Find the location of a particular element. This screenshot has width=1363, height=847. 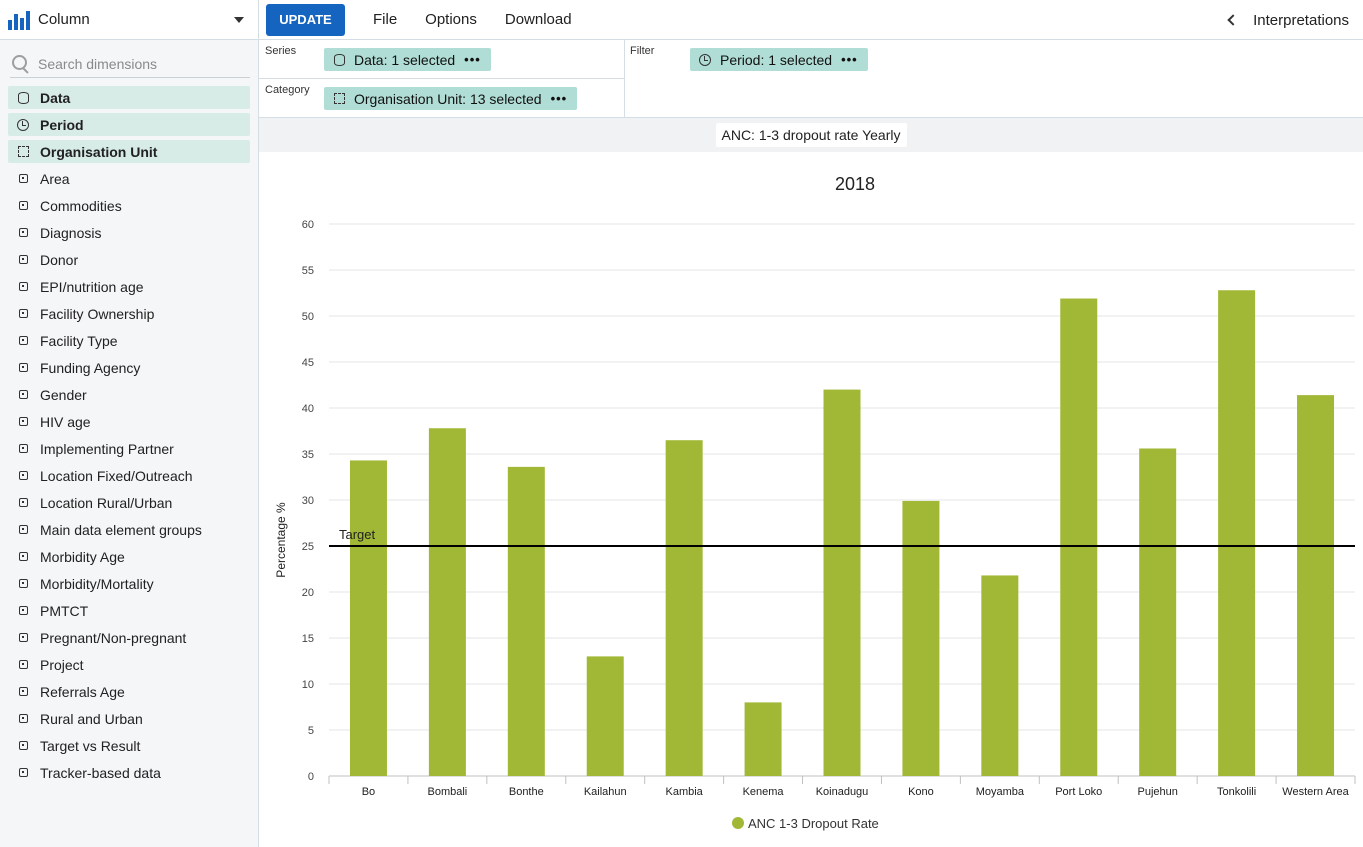

dimension-item: Main data element groups is located at coordinates (129, 529).